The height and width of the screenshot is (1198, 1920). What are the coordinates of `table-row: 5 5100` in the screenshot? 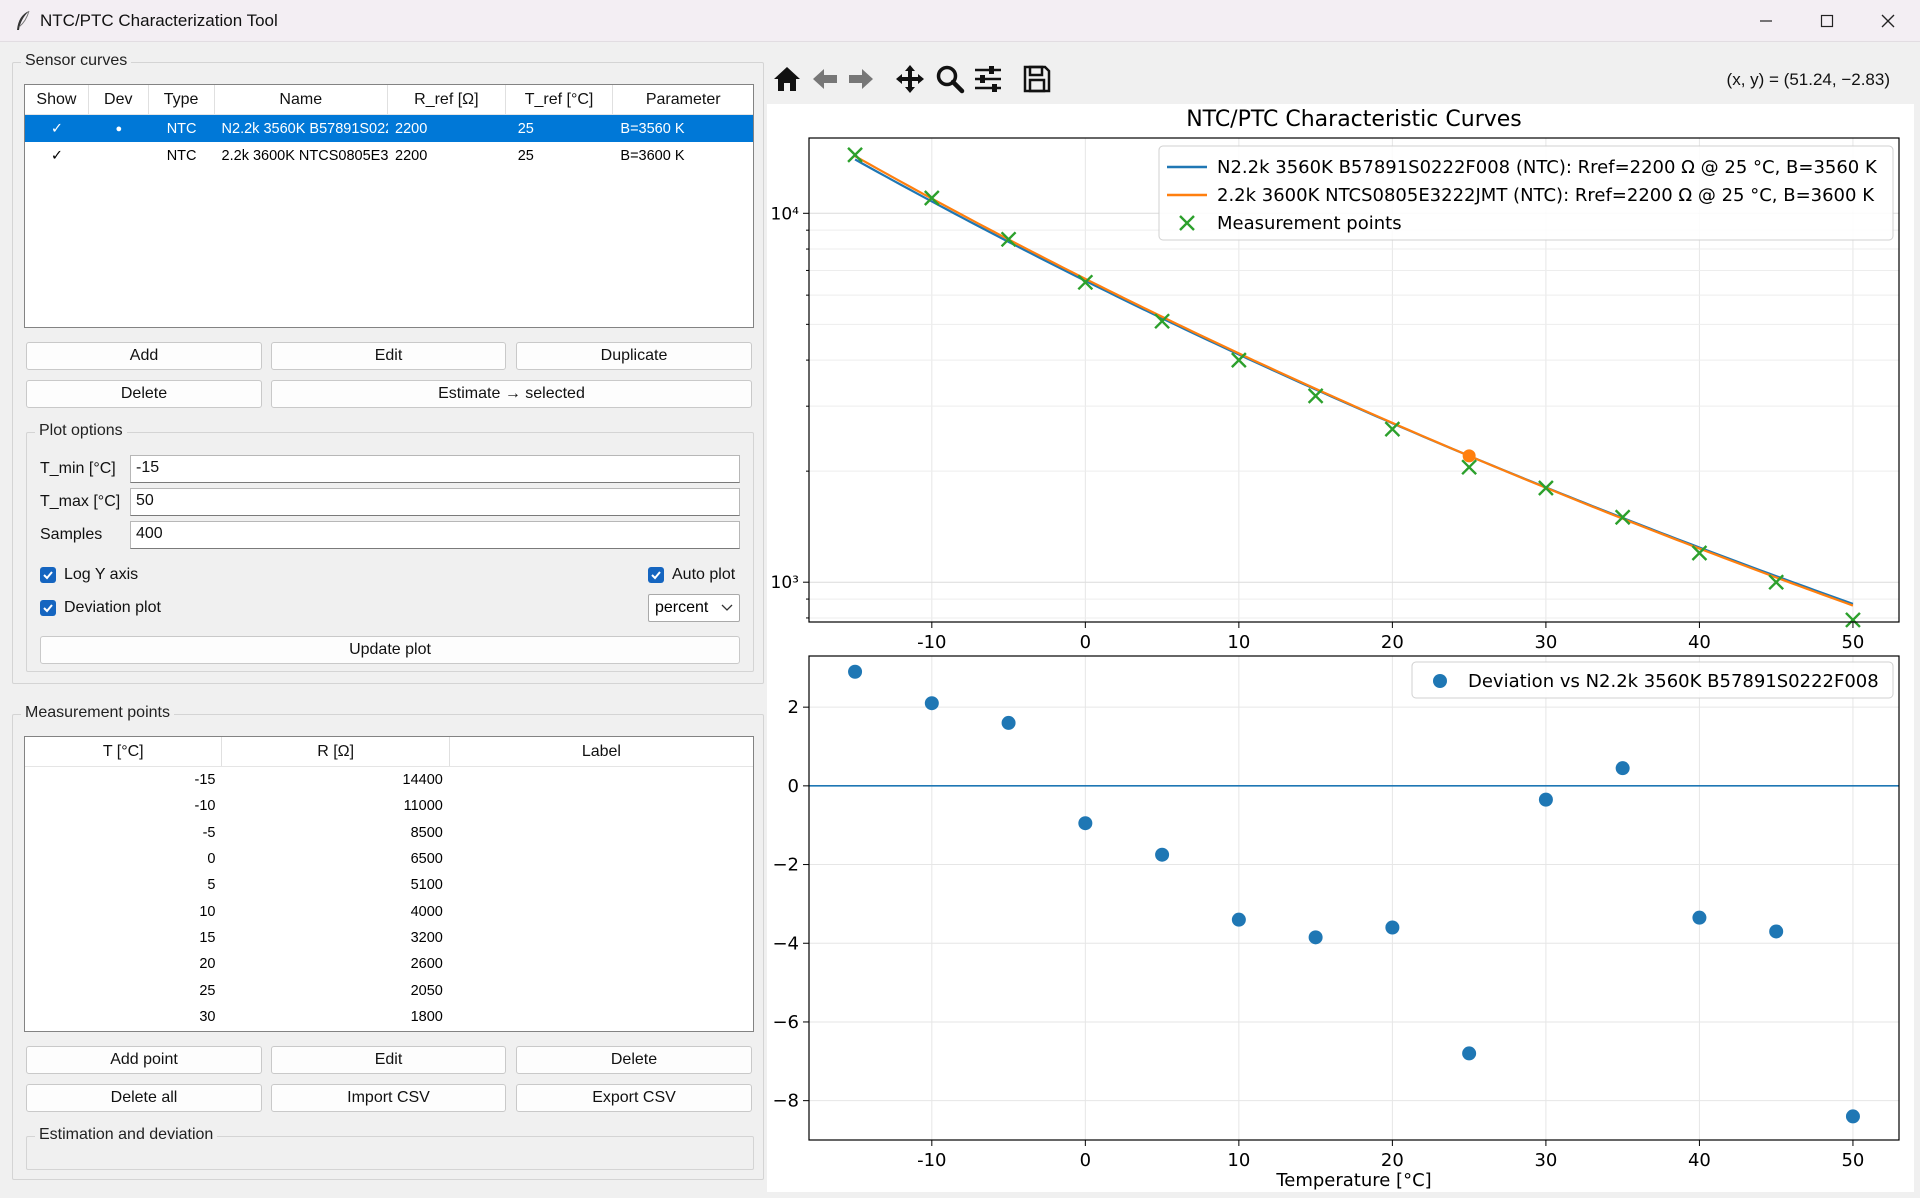 It's located at (389, 885).